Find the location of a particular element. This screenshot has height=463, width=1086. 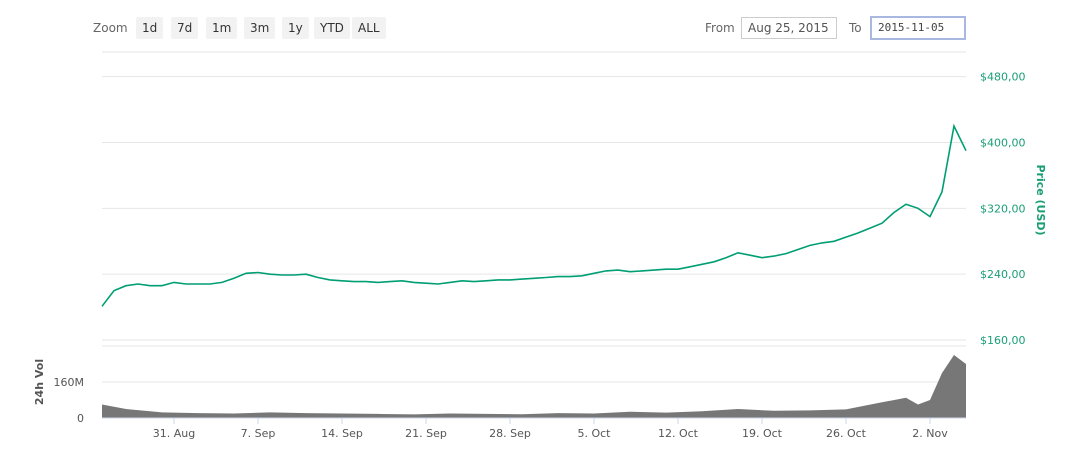

date-tick-label: 31. Aug is located at coordinates (174, 433).